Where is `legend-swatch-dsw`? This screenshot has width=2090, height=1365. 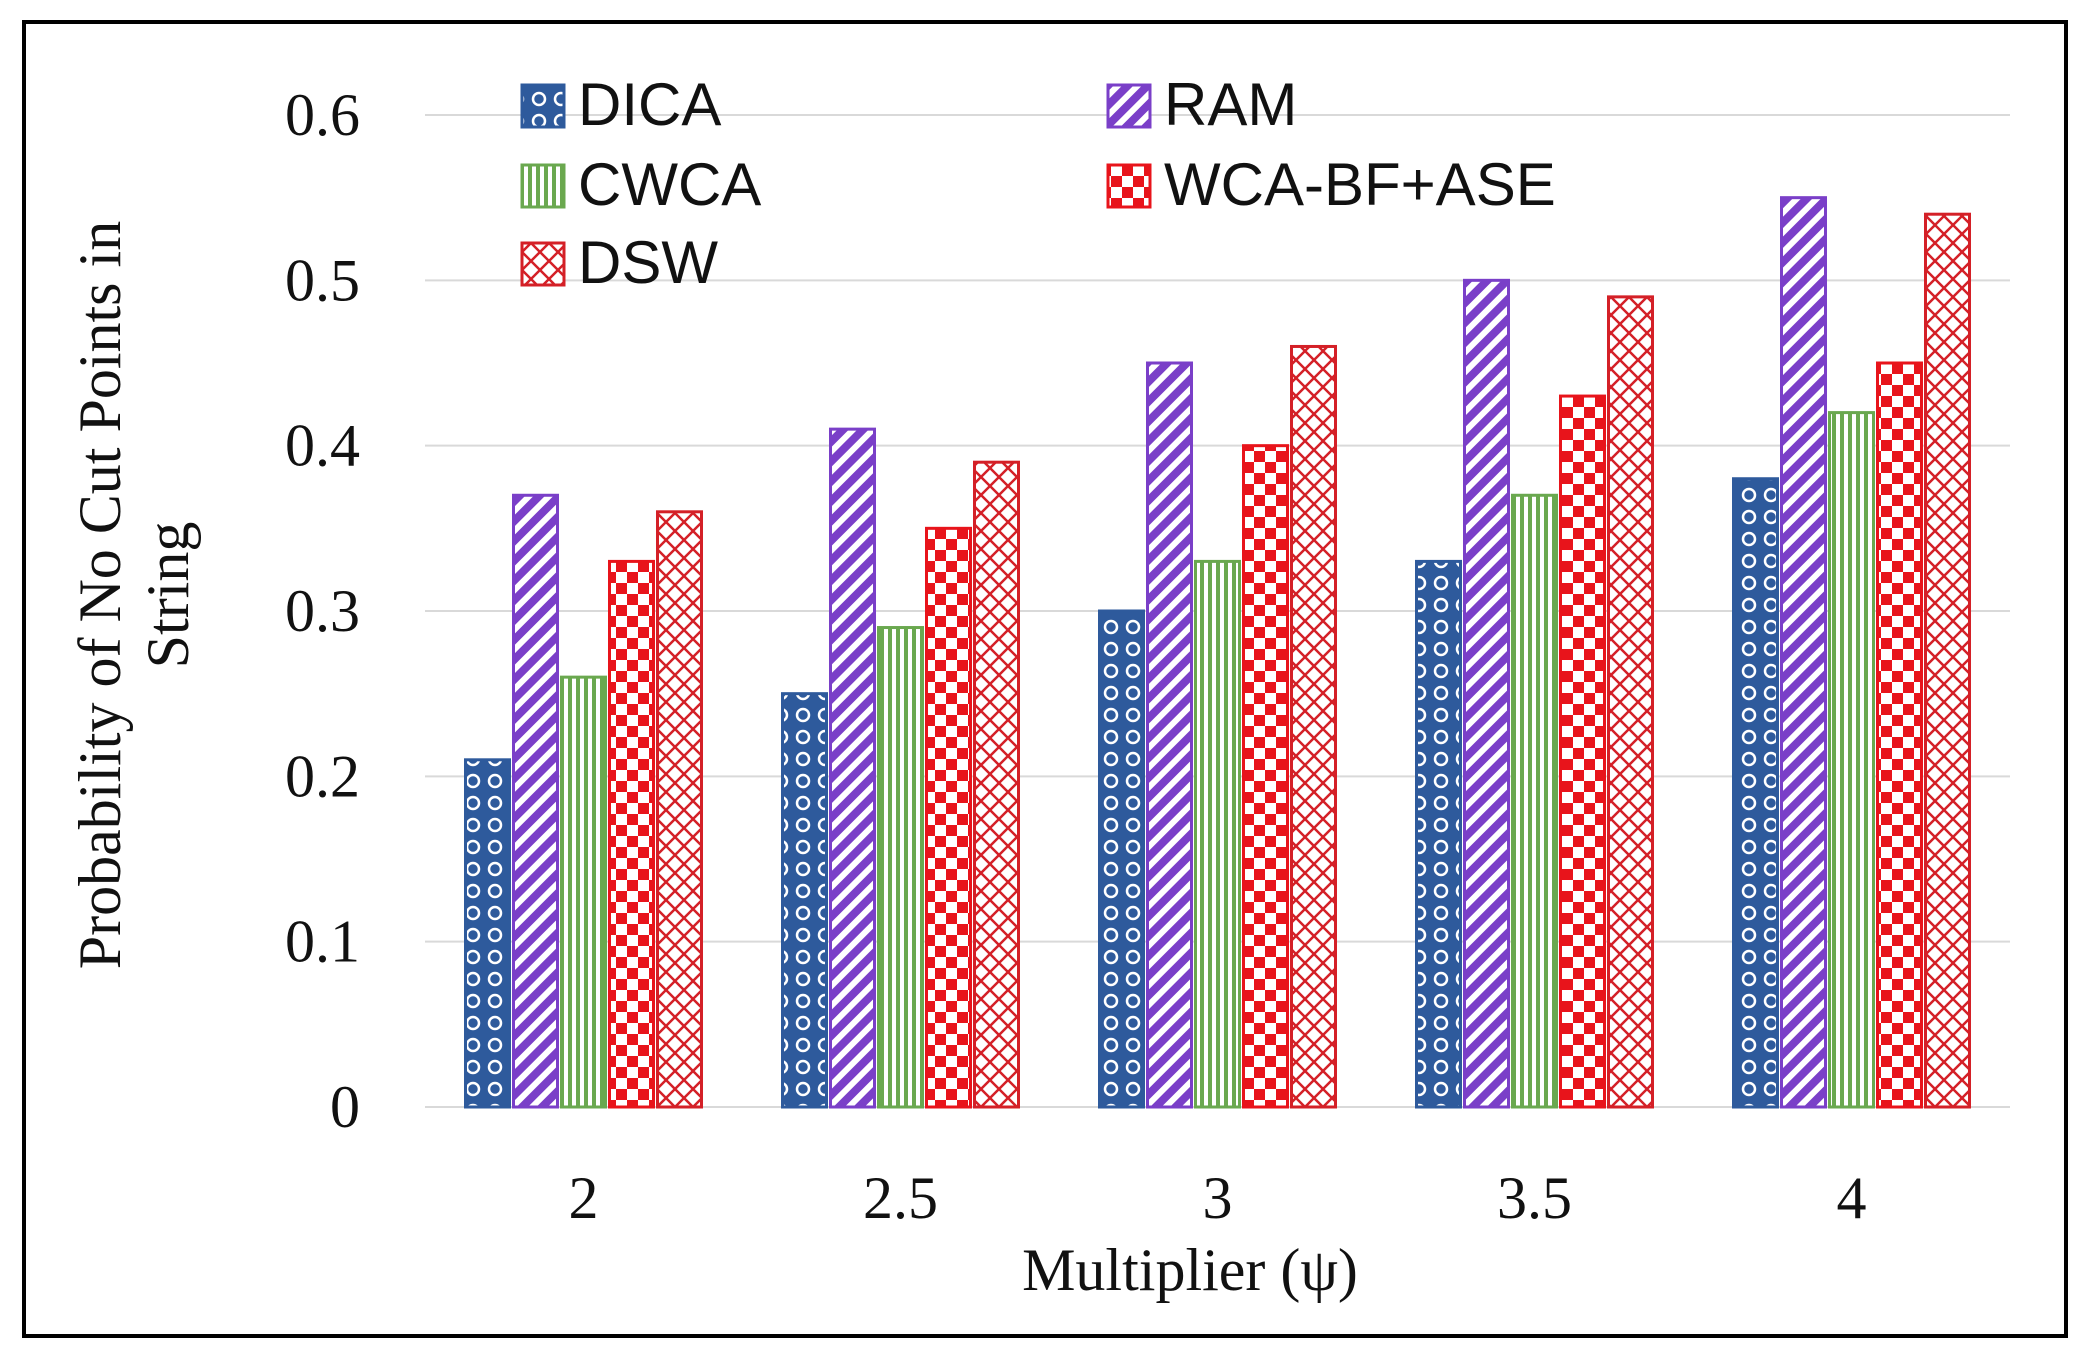
legend-swatch-dsw is located at coordinates (543, 264).